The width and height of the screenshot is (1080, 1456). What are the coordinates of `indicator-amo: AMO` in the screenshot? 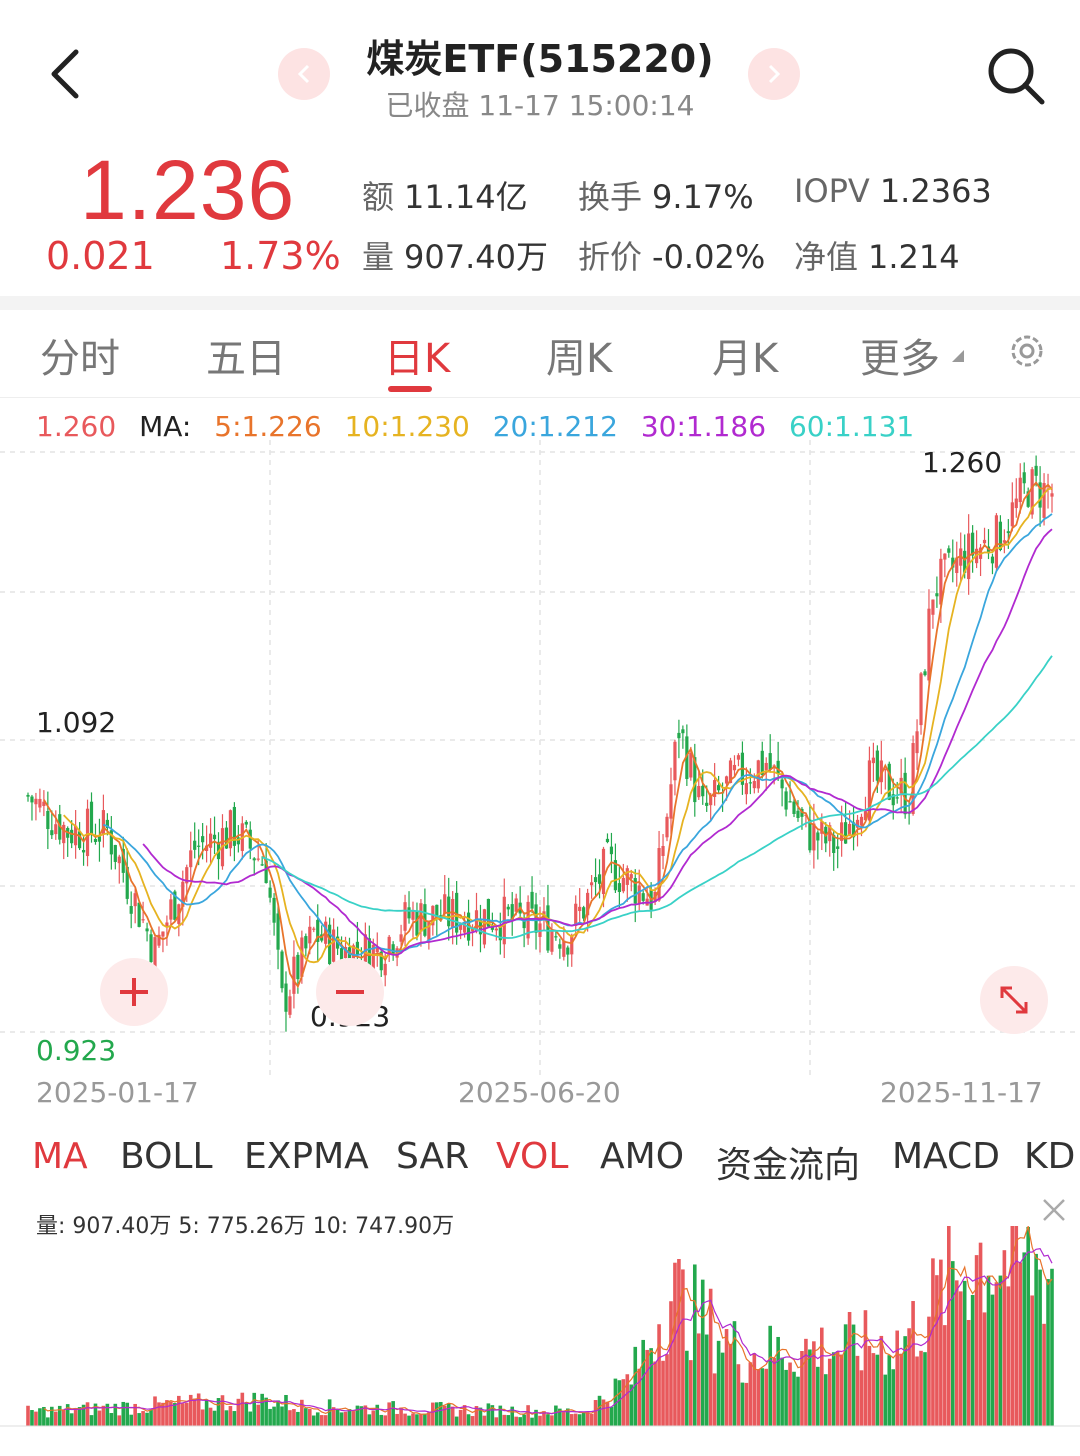 It's located at (642, 1156).